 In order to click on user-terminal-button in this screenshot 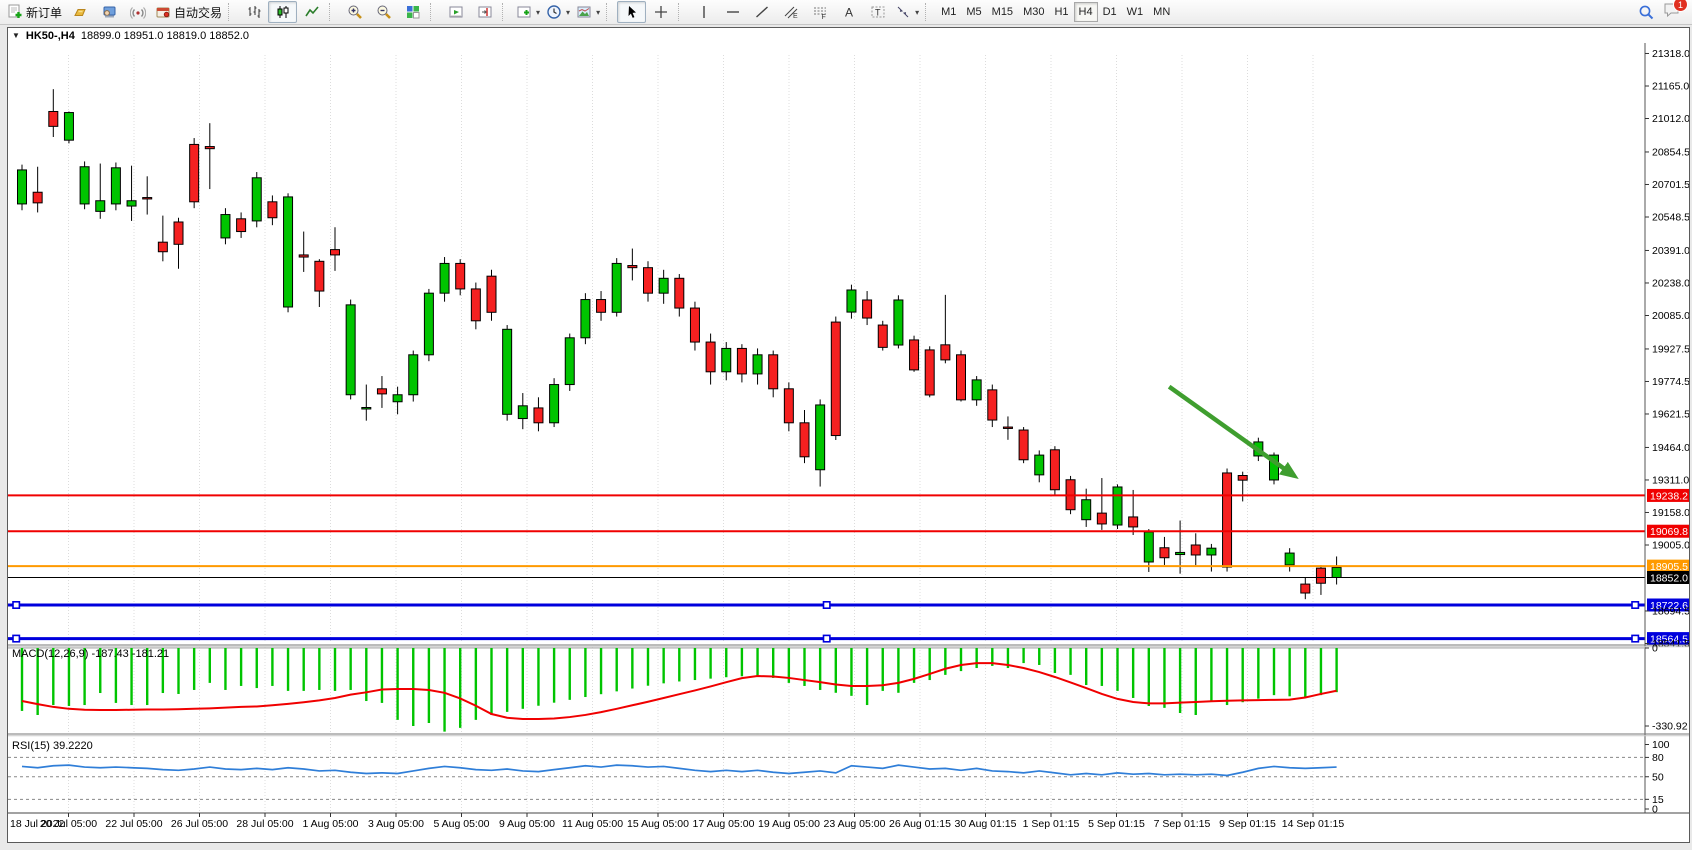, I will do `click(108, 12)`.